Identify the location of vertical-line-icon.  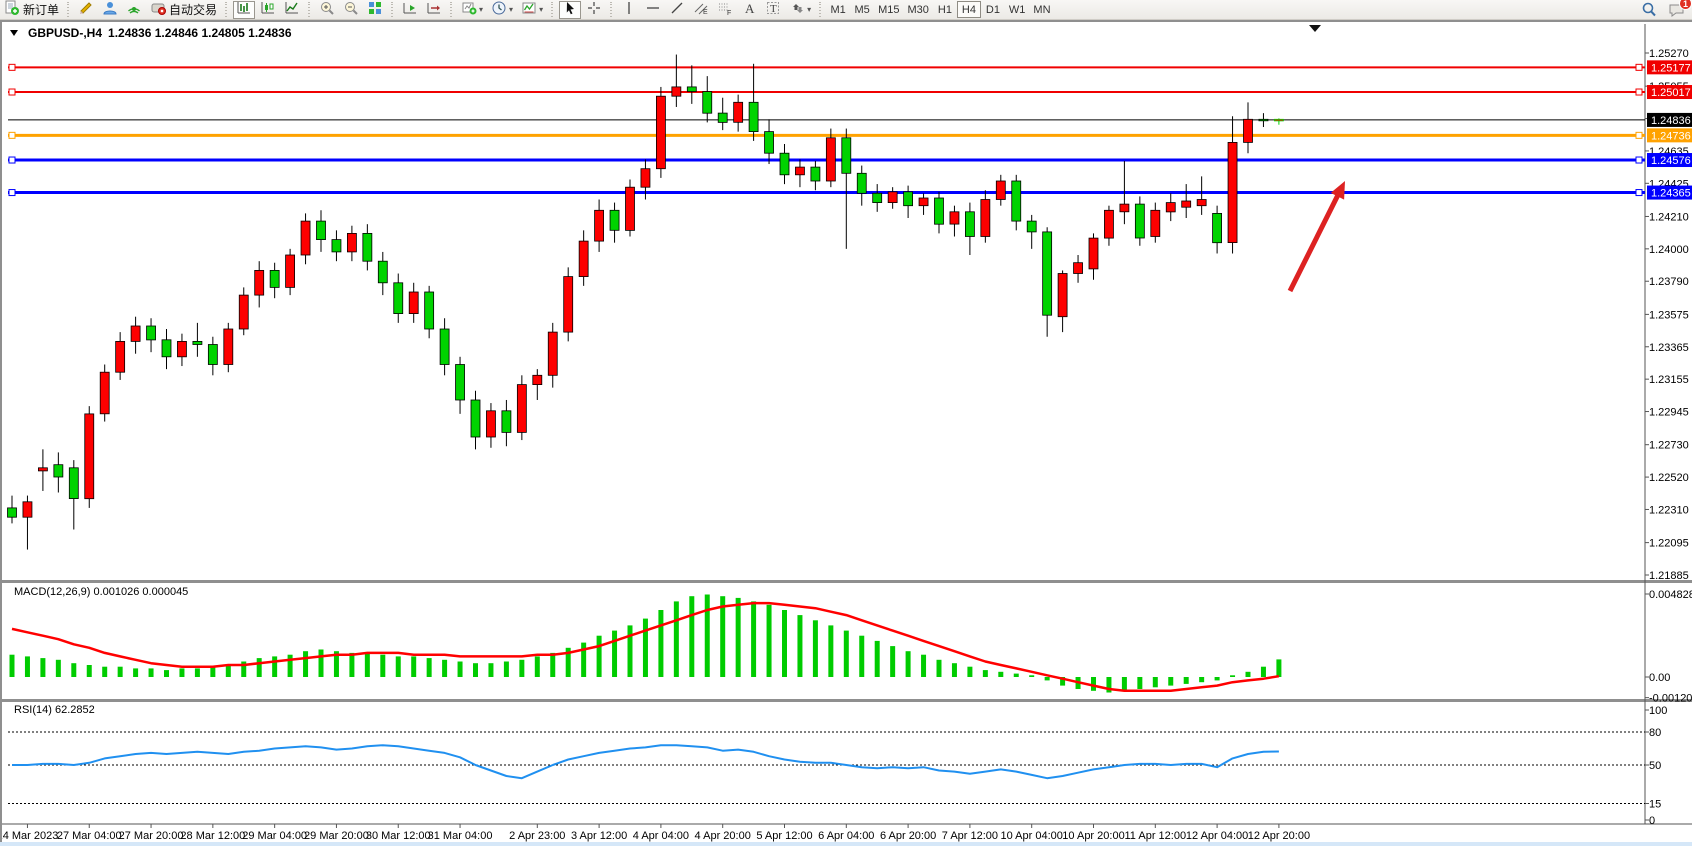
(629, 9).